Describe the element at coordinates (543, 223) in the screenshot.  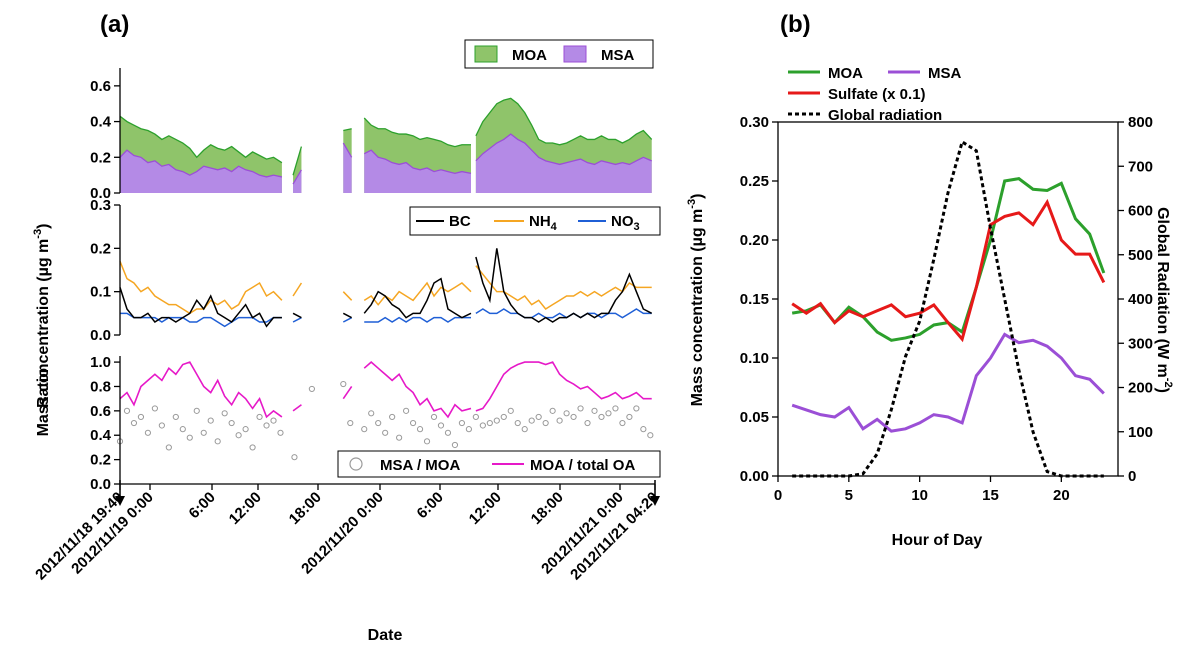
I see `legend-label-nh4: NH4` at that location.